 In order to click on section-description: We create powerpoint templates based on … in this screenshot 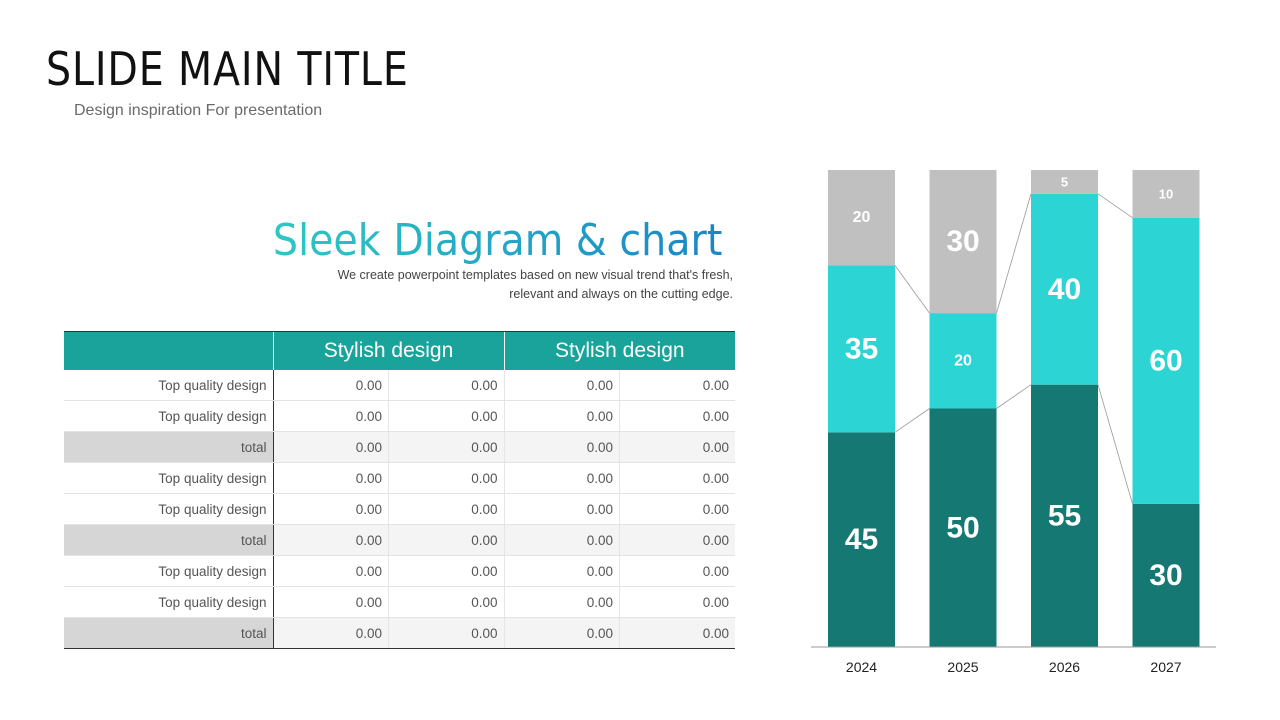, I will do `click(503, 285)`.